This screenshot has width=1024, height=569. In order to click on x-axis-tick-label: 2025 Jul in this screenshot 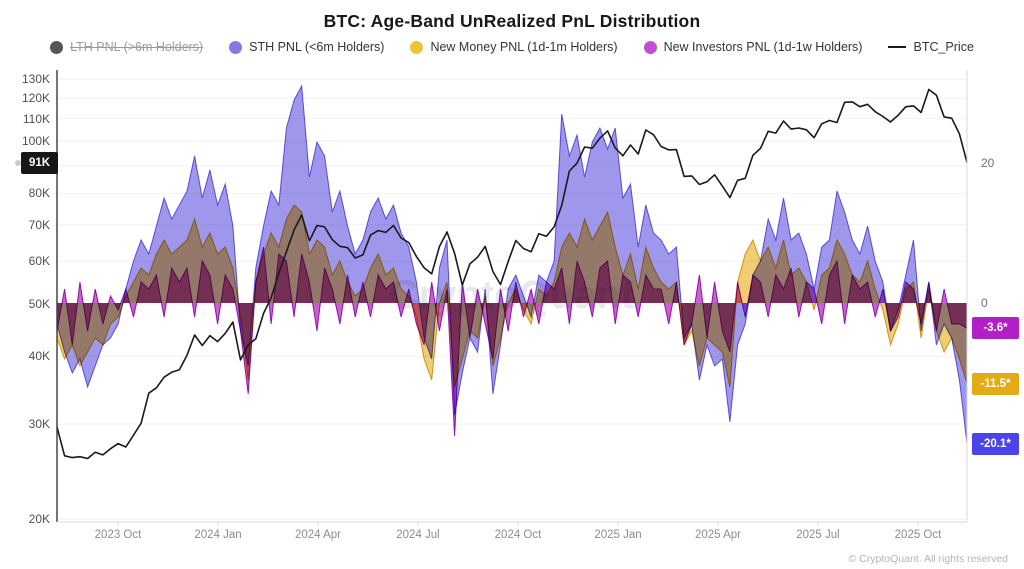, I will do `click(818, 535)`.